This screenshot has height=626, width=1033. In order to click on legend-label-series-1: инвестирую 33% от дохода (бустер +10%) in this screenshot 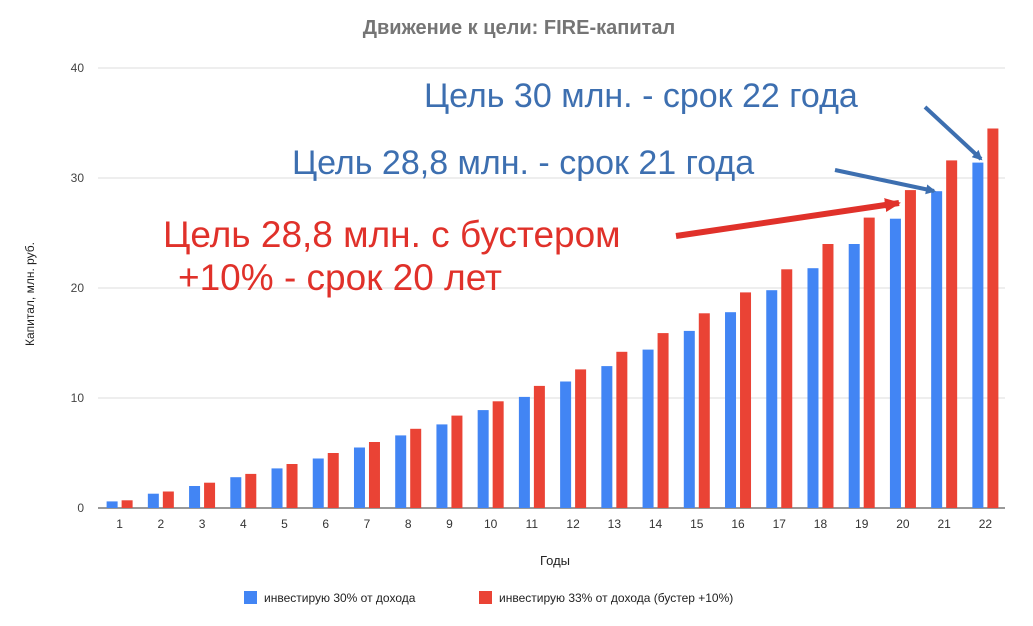, I will do `click(616, 598)`.